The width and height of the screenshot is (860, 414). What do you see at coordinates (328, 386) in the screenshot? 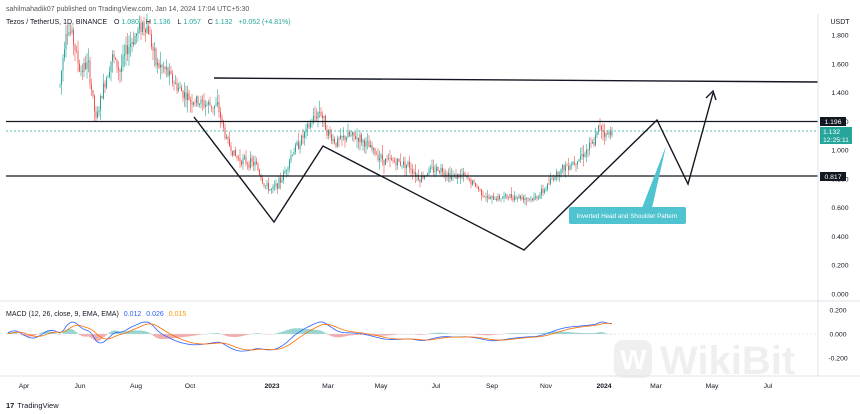
I see `time-tick-label: Mar` at bounding box center [328, 386].